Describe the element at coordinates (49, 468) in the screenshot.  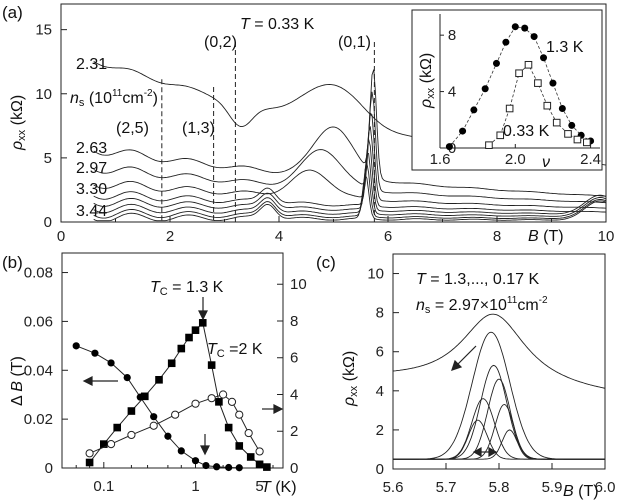
I see `y-tick-label-b-left: 0` at that location.